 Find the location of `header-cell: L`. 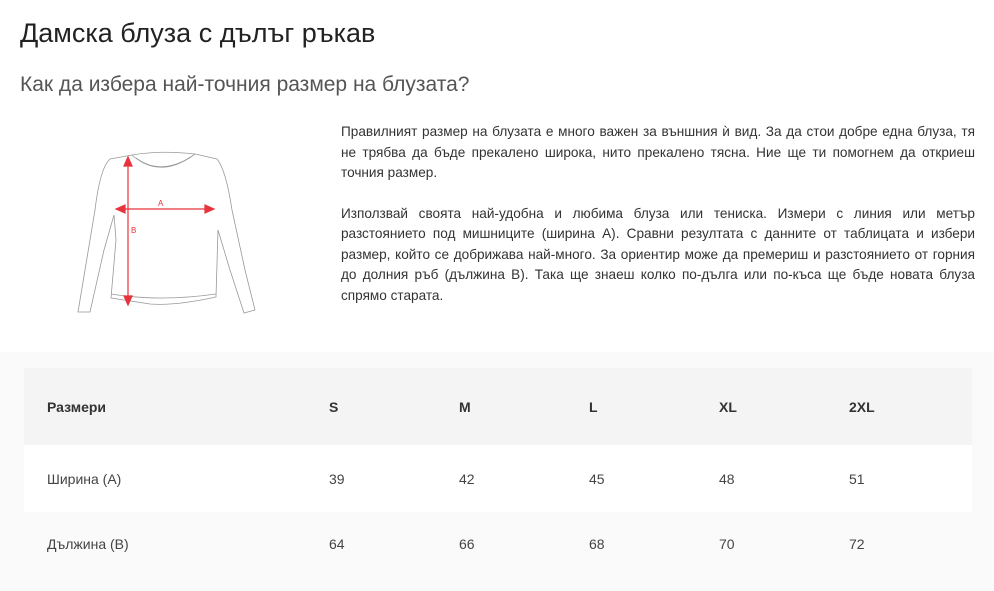

header-cell: L is located at coordinates (593, 406).